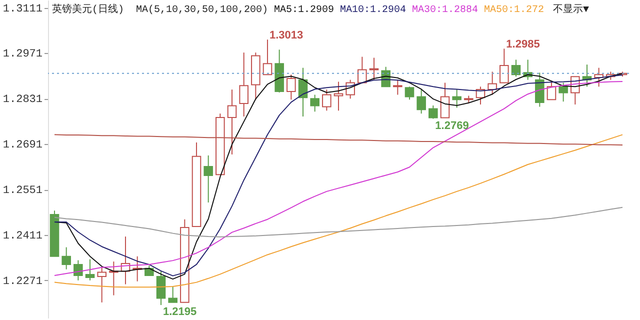 The width and height of the screenshot is (640, 320). What do you see at coordinates (514, 10) in the screenshot?
I see `text: MA50:1.272` at bounding box center [514, 10].